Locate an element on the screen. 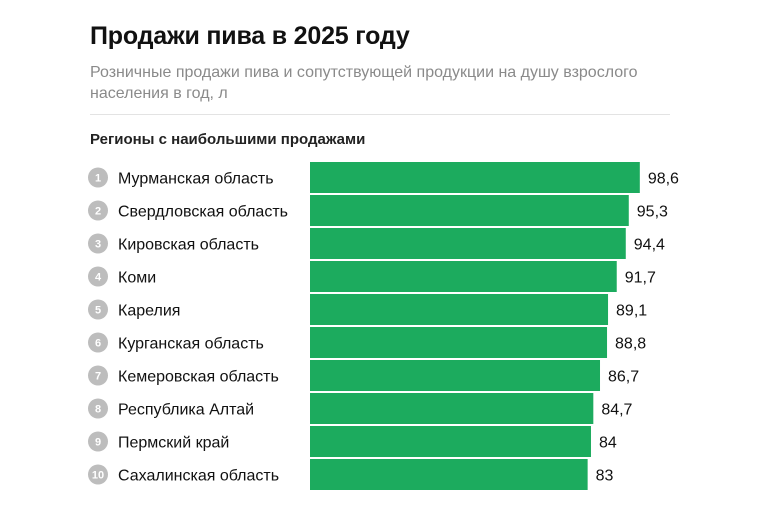  value-label: 94,4 is located at coordinates (649, 245).